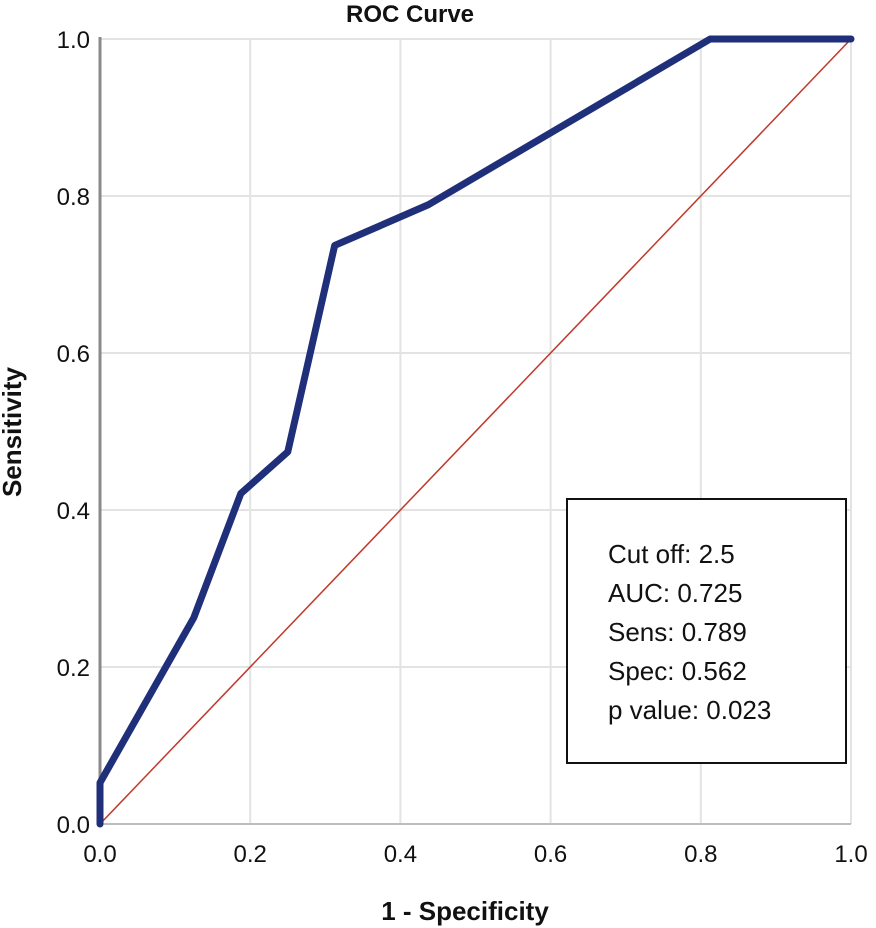 The height and width of the screenshot is (928, 876). Describe the element at coordinates (99, 854) in the screenshot. I see `x-tick-label: 0.0` at that location.